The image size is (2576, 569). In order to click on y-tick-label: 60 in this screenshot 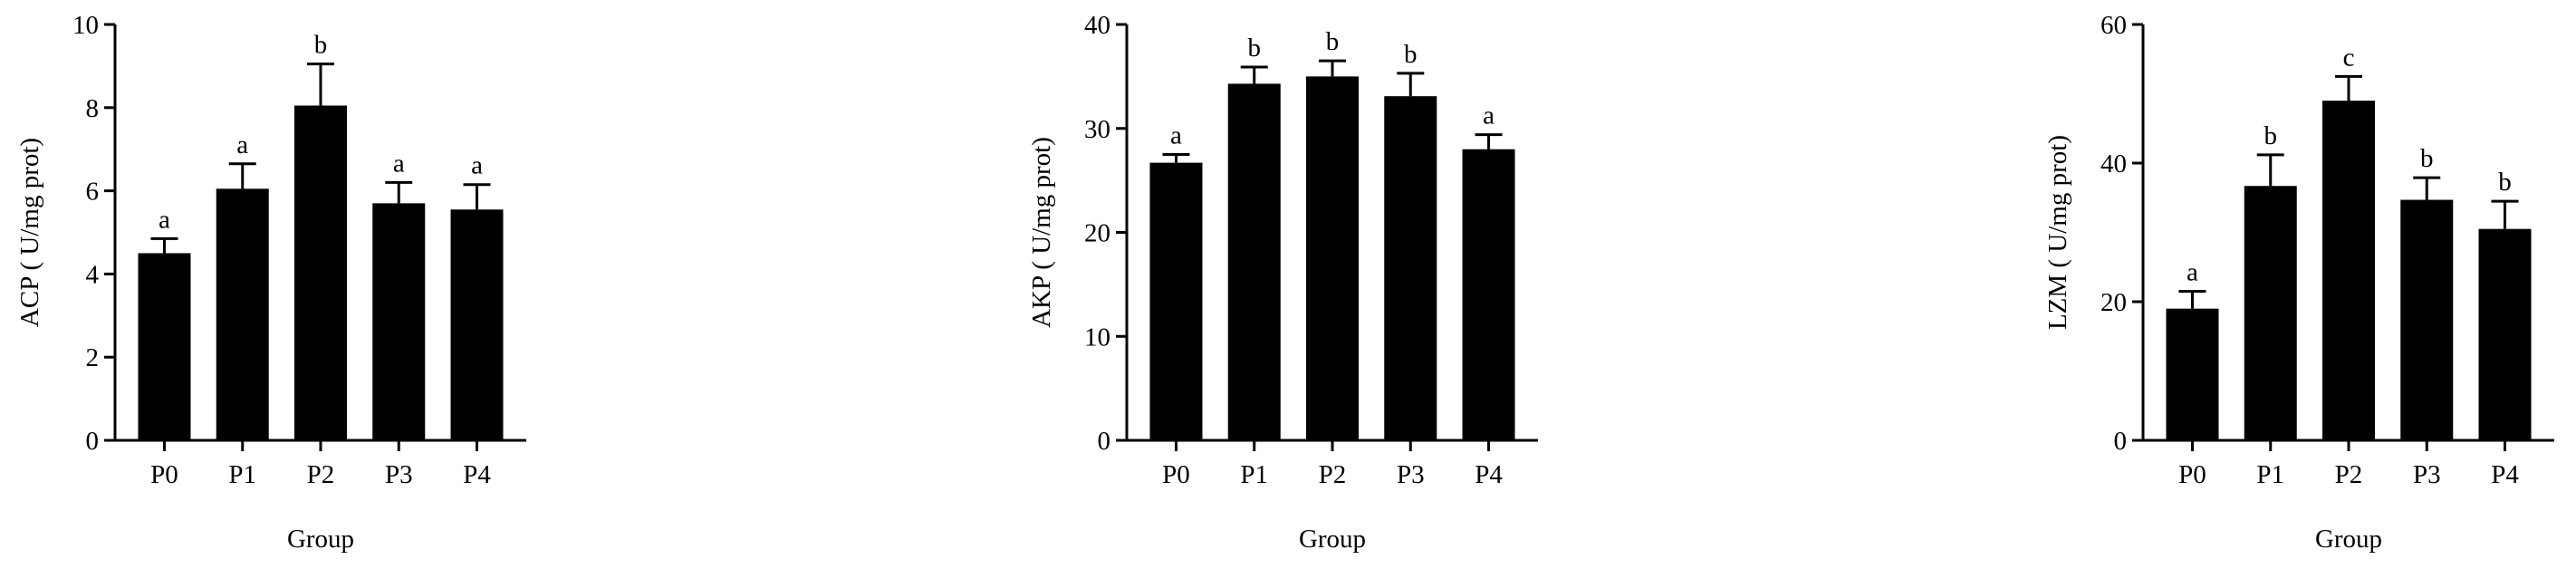, I will do `click(2113, 25)`.